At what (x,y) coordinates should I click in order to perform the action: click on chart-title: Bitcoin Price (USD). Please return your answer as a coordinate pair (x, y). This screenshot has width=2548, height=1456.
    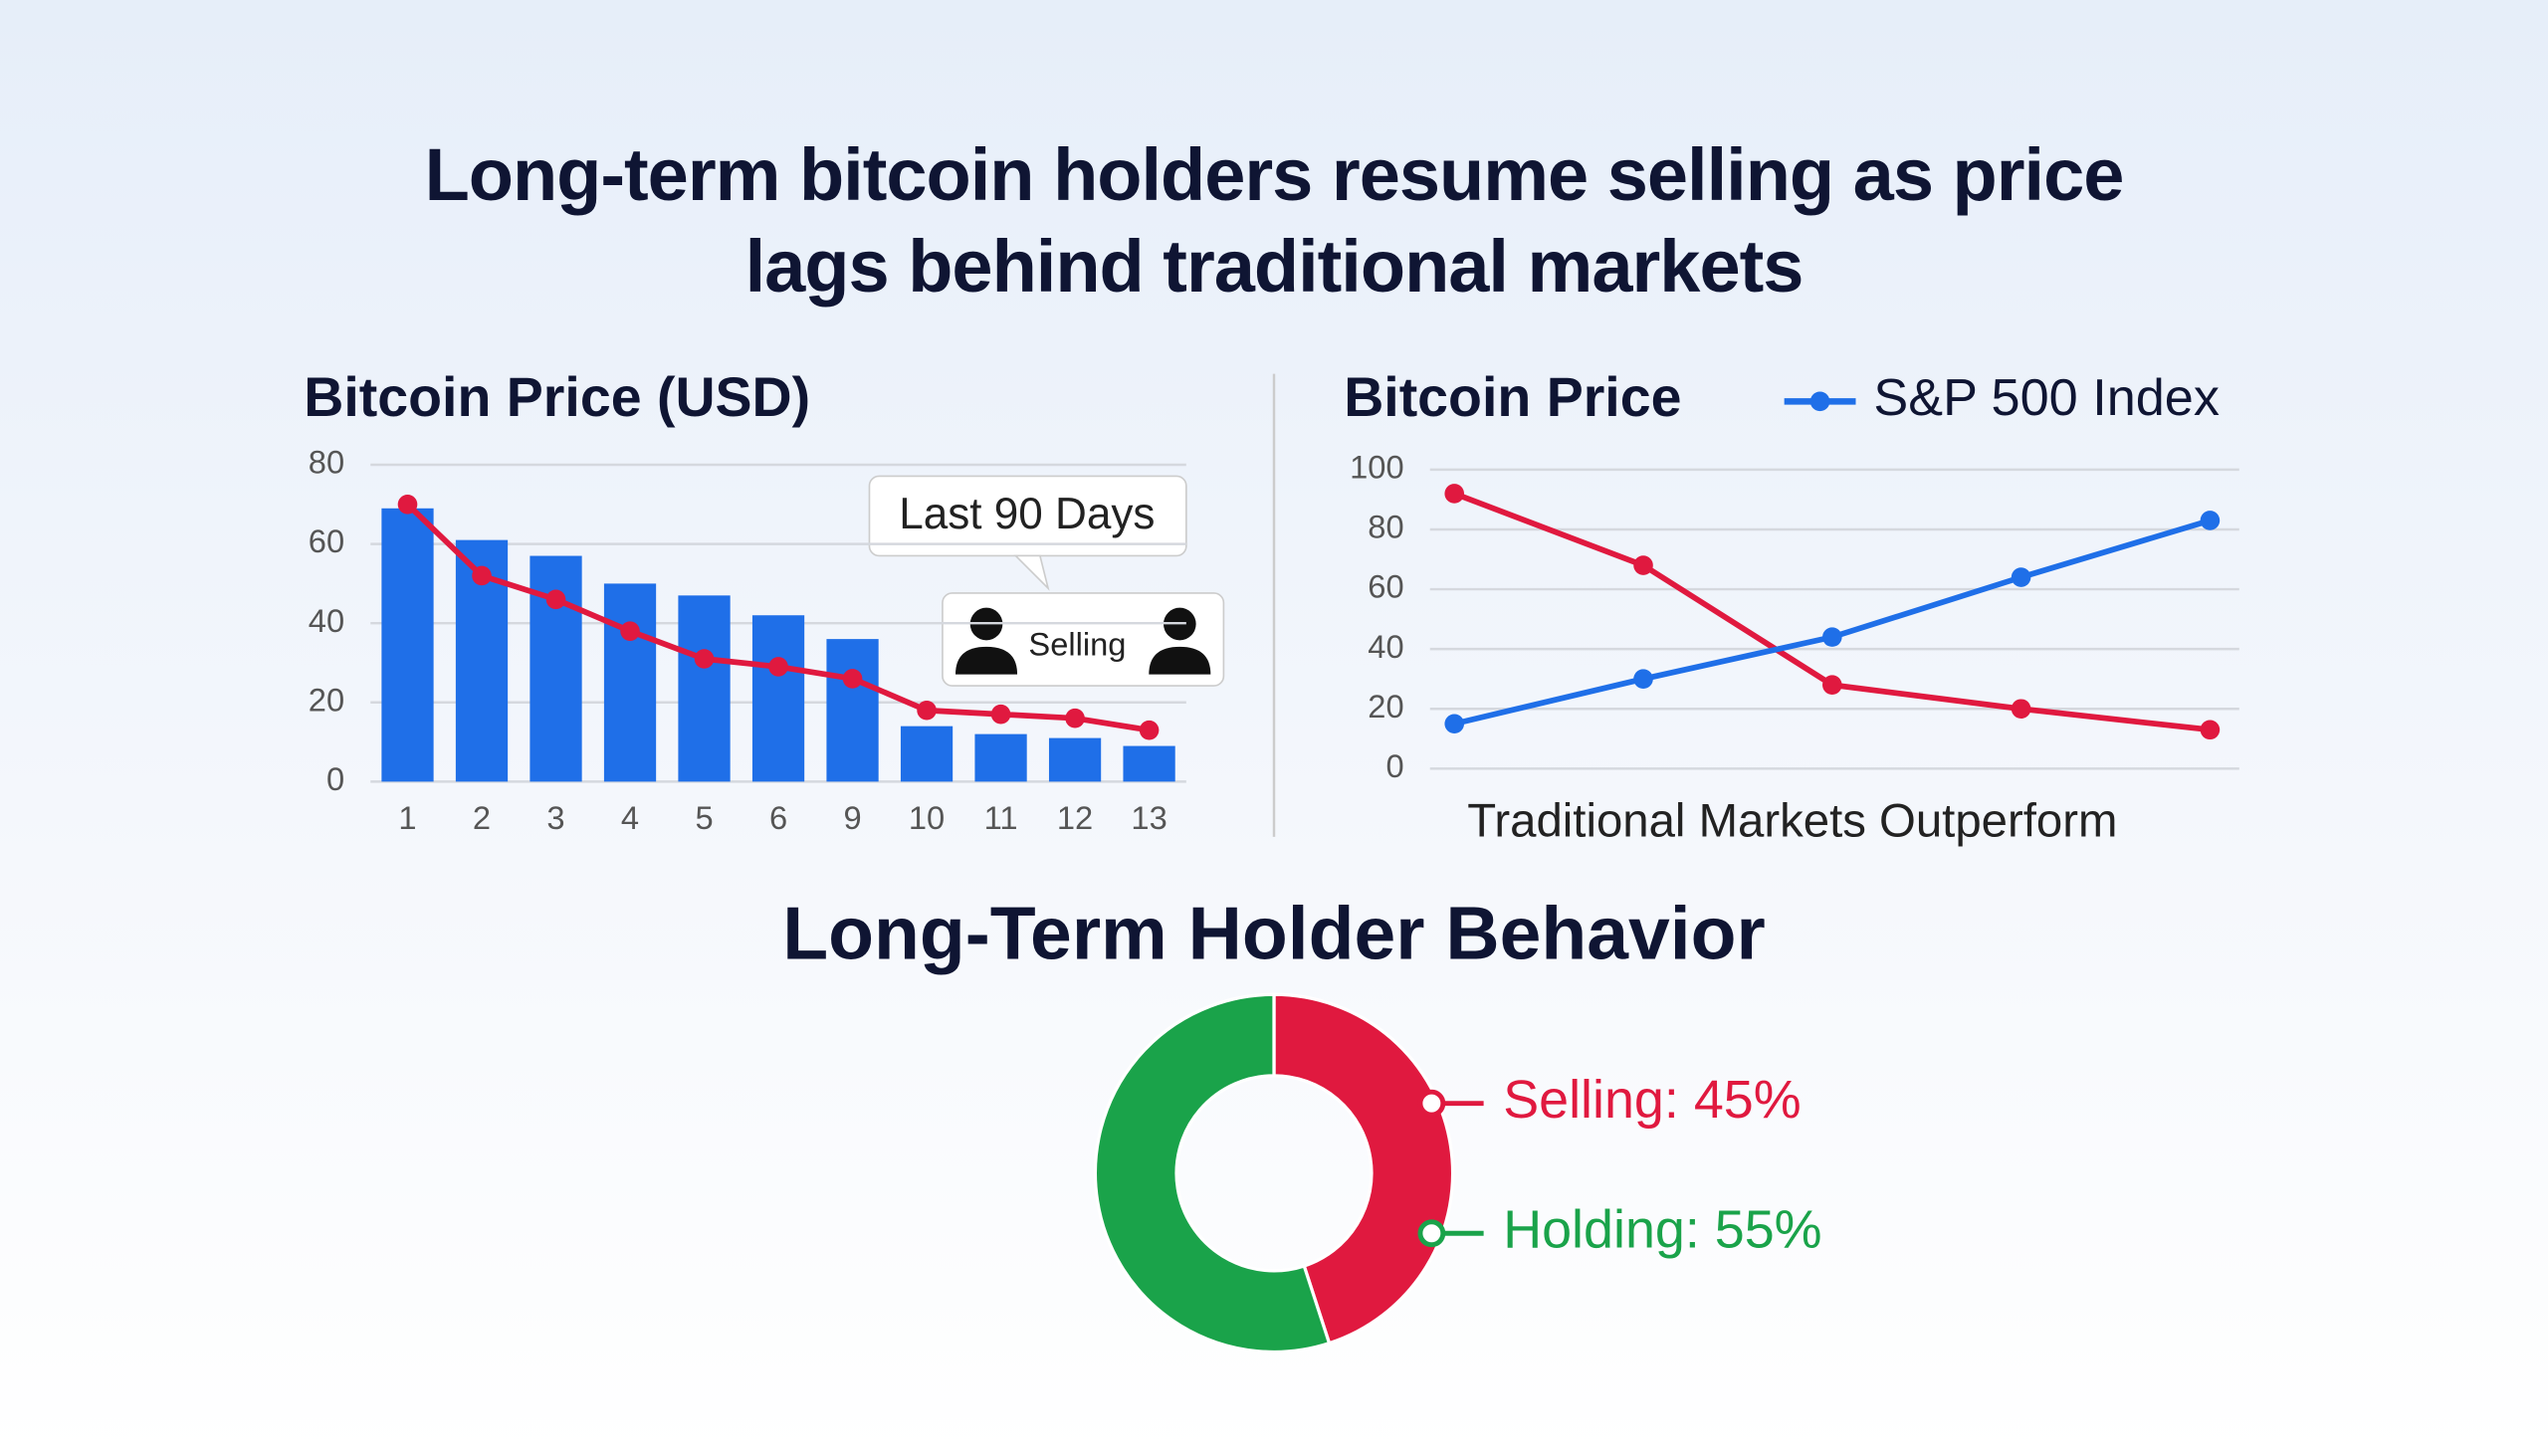
    Looking at the image, I should click on (557, 397).